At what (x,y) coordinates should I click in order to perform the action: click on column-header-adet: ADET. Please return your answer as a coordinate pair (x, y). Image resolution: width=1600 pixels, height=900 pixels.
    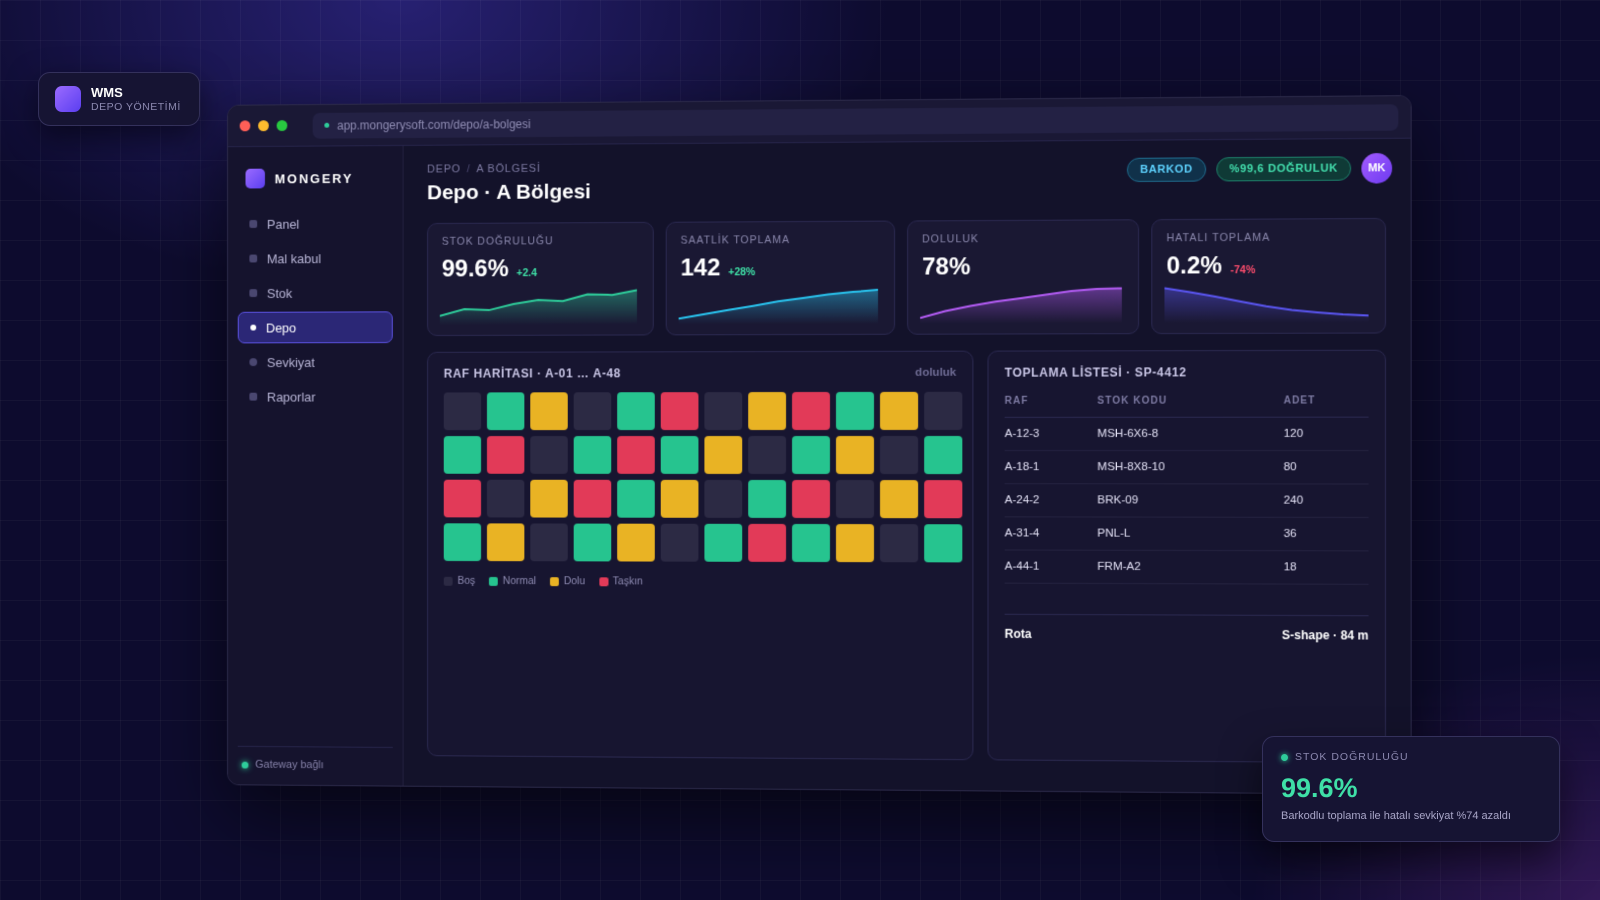
    Looking at the image, I should click on (1326, 406).